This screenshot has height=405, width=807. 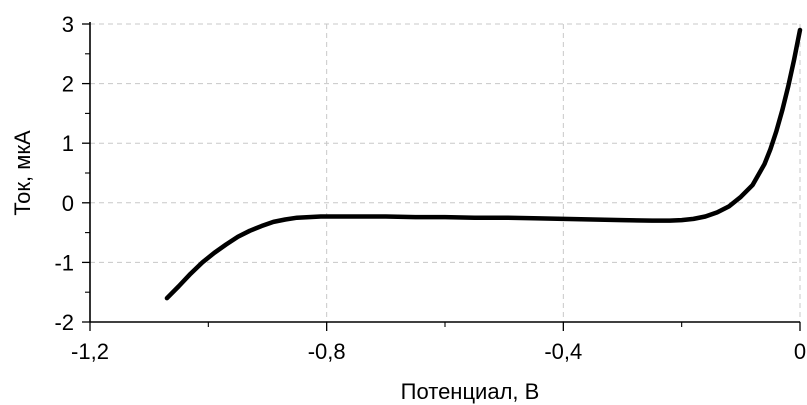 I want to click on y-tick-label: 2, so click(x=68, y=84).